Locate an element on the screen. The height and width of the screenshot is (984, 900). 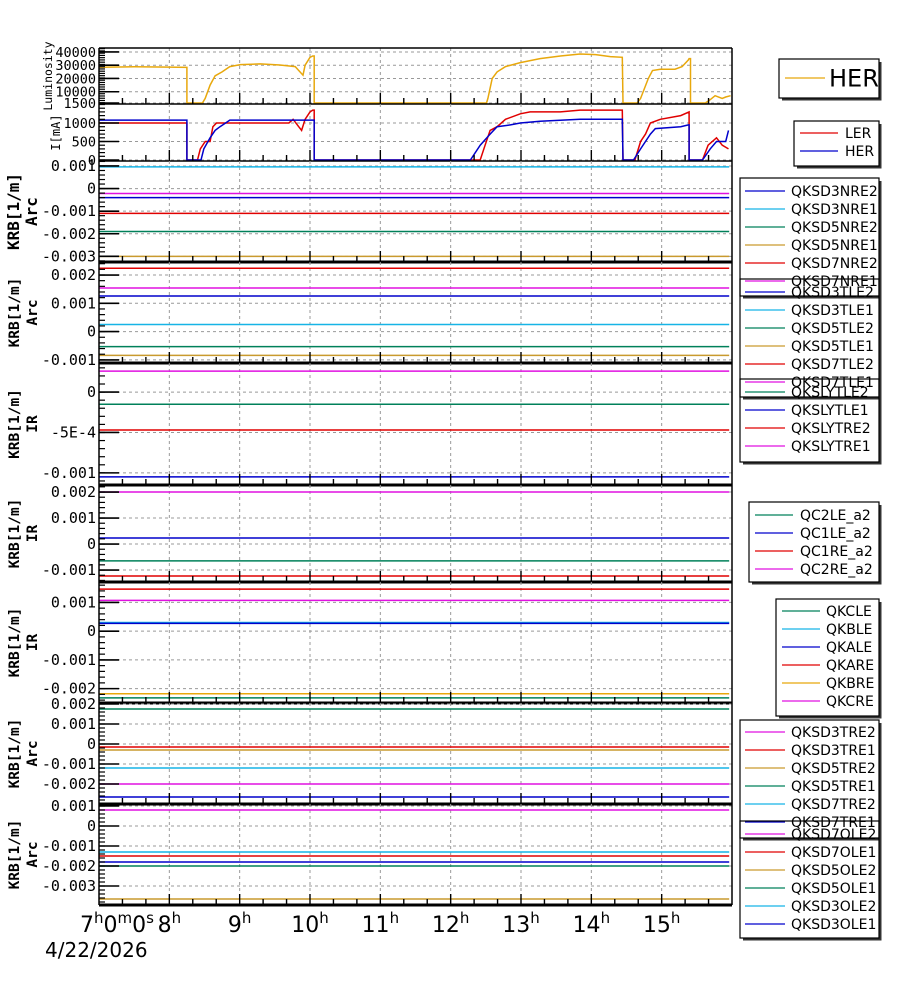
legend-label: QKCRE is located at coordinates (850, 702).